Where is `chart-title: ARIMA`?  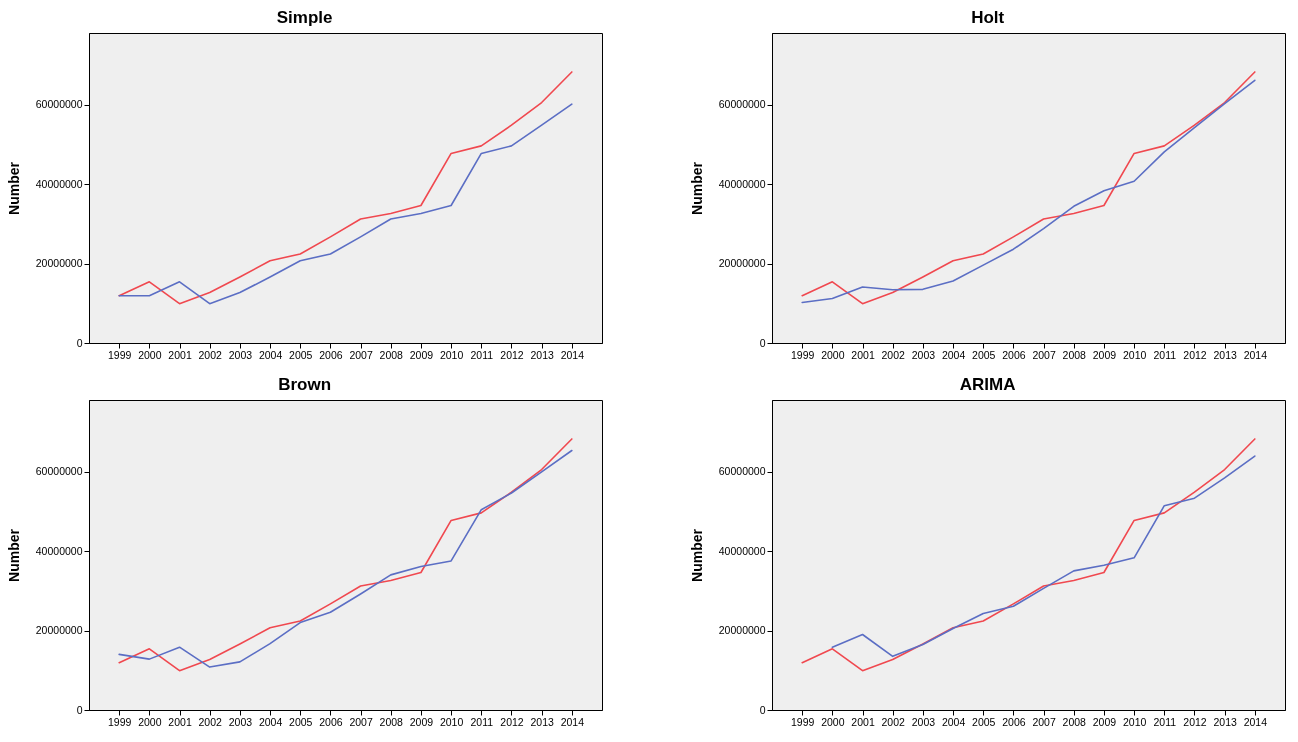 chart-title: ARIMA is located at coordinates (987, 384).